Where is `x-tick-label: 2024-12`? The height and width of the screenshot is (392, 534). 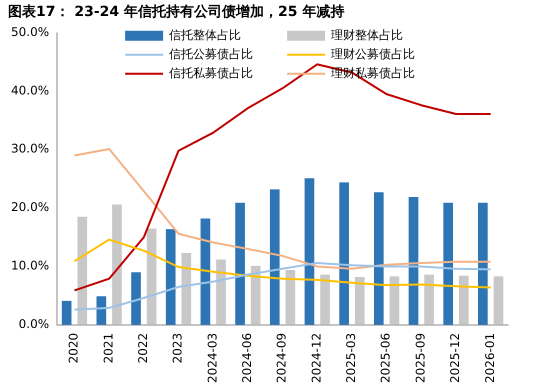 x-tick-label: 2024-12 is located at coordinates (316, 357).